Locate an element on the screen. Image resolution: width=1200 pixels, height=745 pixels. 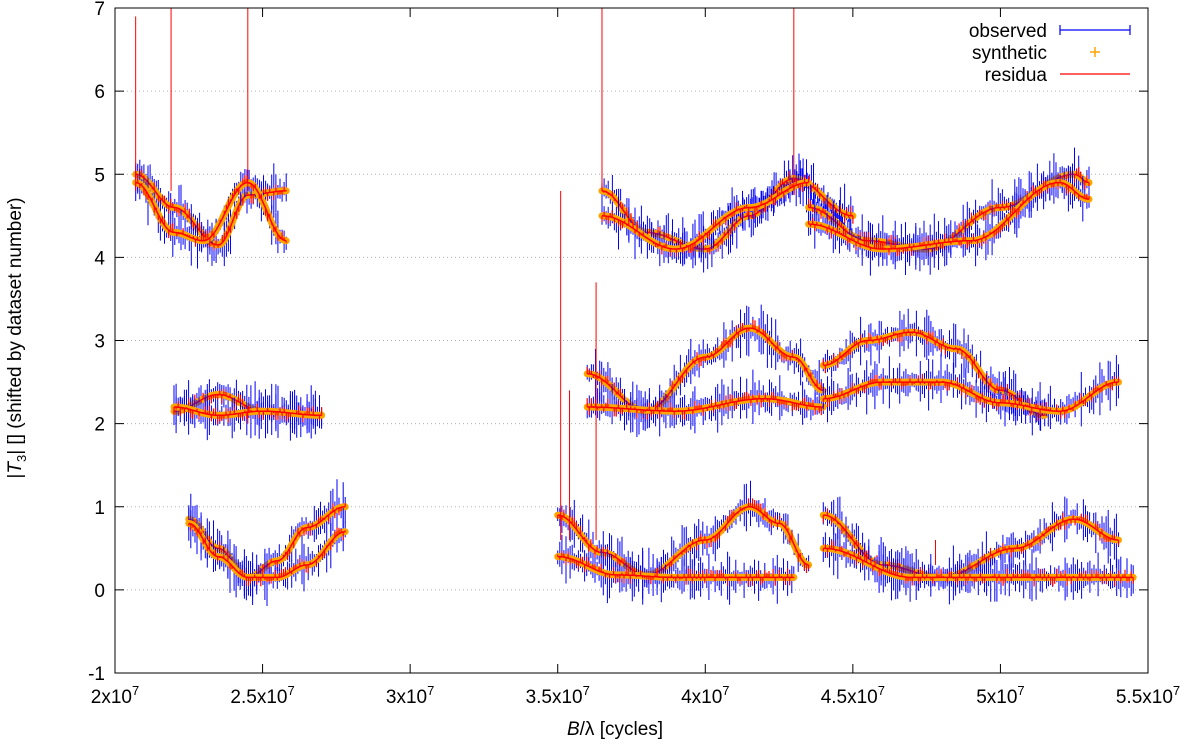
y-tick-label: 0 is located at coordinates (99, 591).